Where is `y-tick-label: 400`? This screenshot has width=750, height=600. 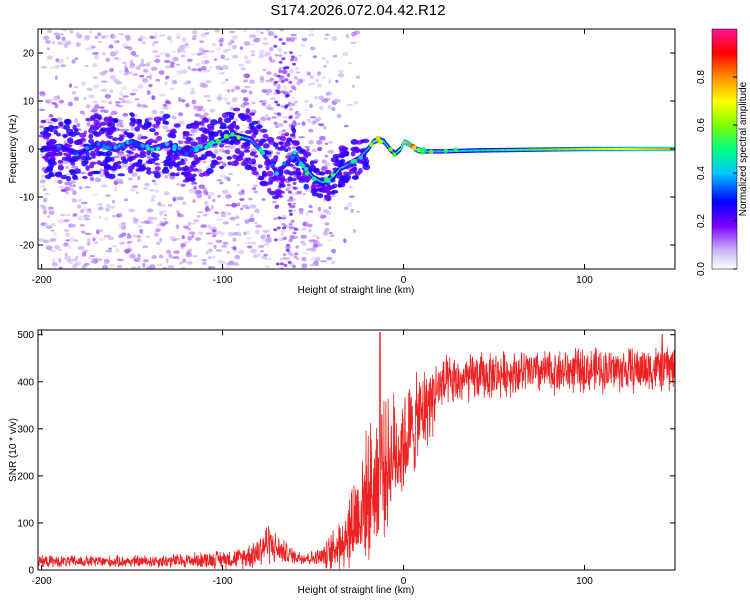 y-tick-label: 400 is located at coordinates (25, 382).